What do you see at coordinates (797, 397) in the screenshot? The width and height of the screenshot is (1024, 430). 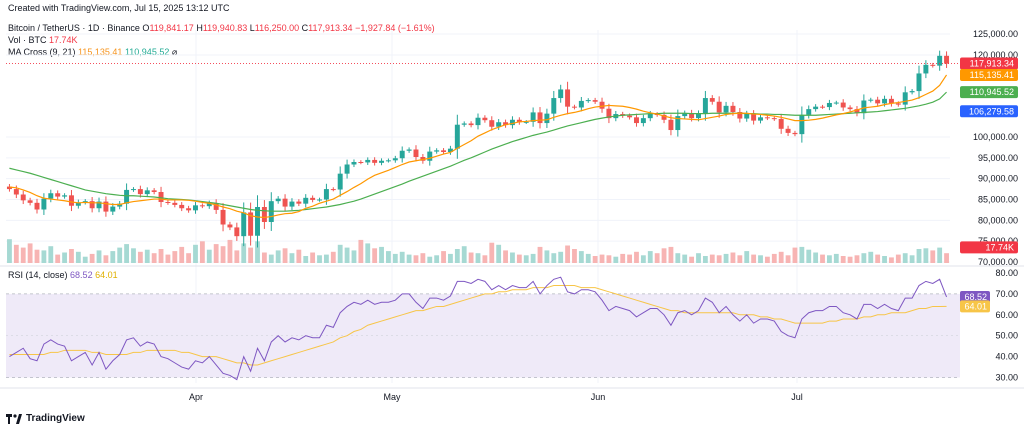 I see `time-tick-label: Jul` at bounding box center [797, 397].